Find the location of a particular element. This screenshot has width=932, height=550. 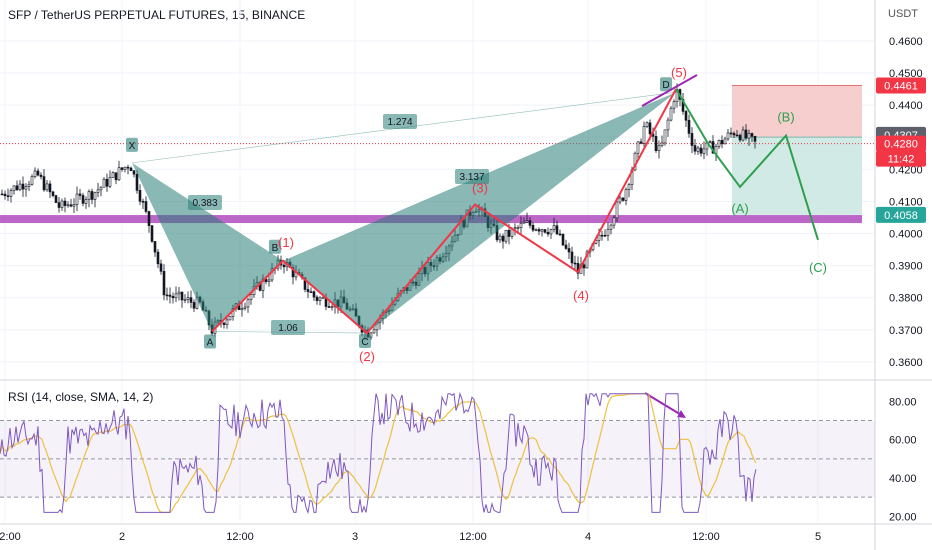

current-price-label-bg is located at coordinates (901, 143).